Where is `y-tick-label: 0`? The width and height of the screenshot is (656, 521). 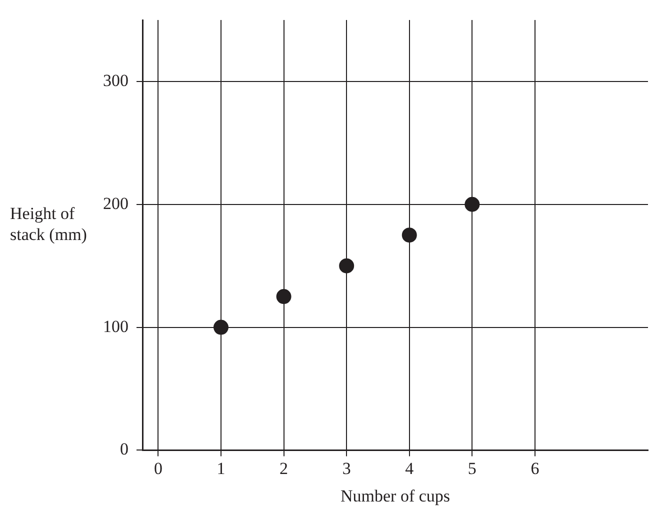
y-tick-label: 0 is located at coordinates (124, 449).